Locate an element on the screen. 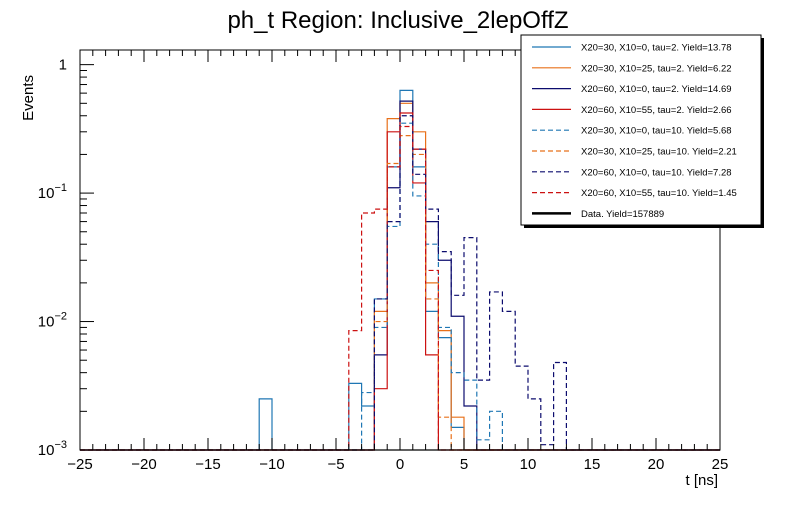  x-tick-label: −20 is located at coordinates (143, 464).